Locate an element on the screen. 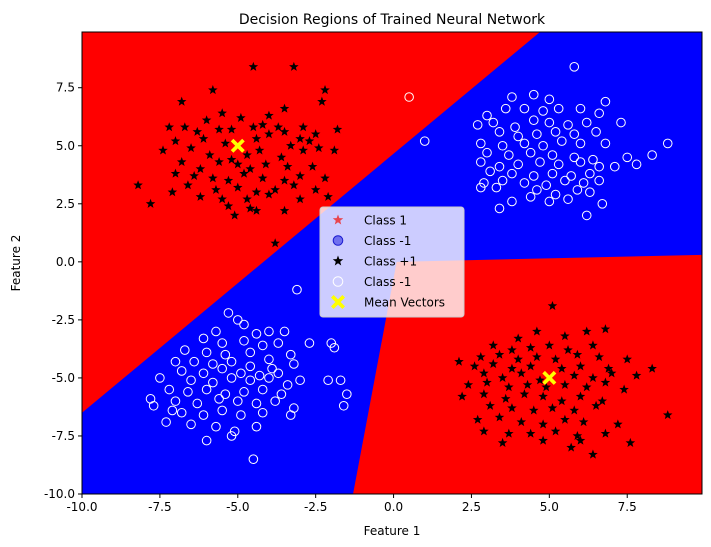  legend-label-1: Class -1 is located at coordinates (387, 241).